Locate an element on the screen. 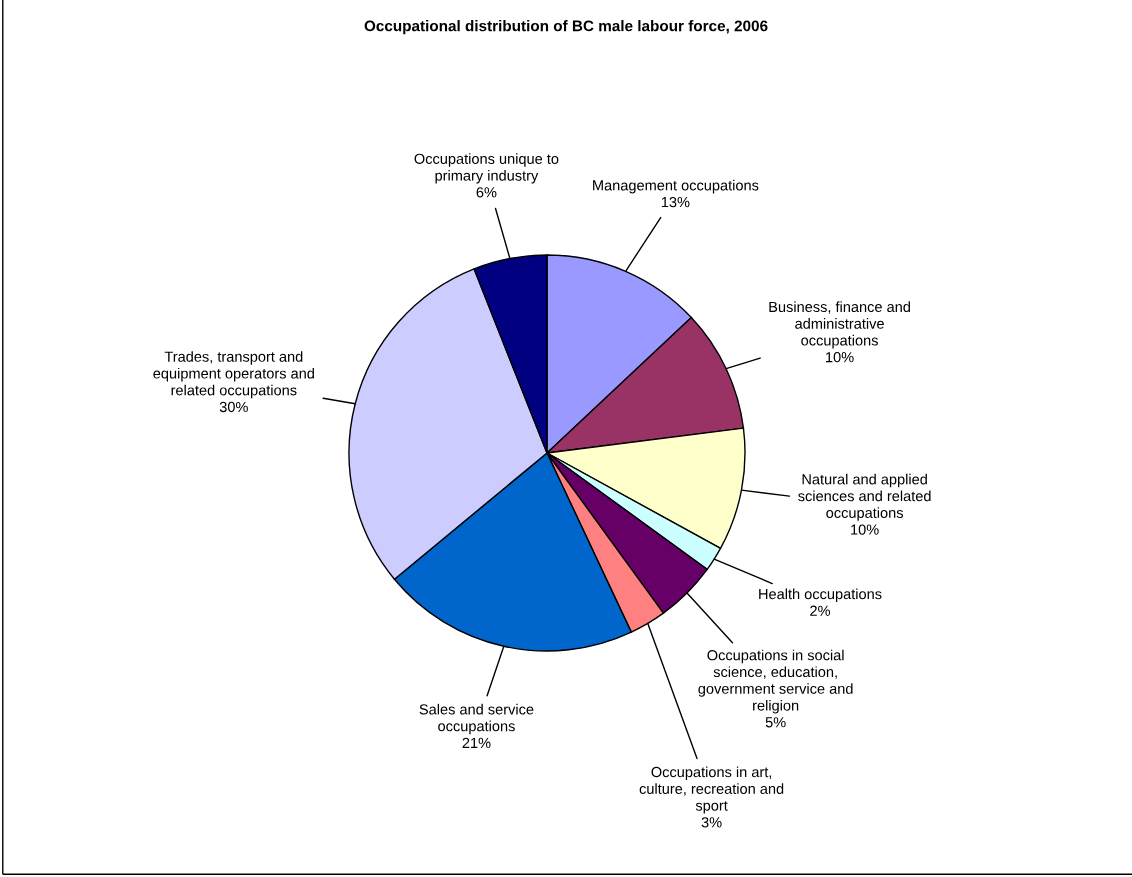 This screenshot has width=1132, height=877. slice-label: Health occupations is located at coordinates (820, 595).